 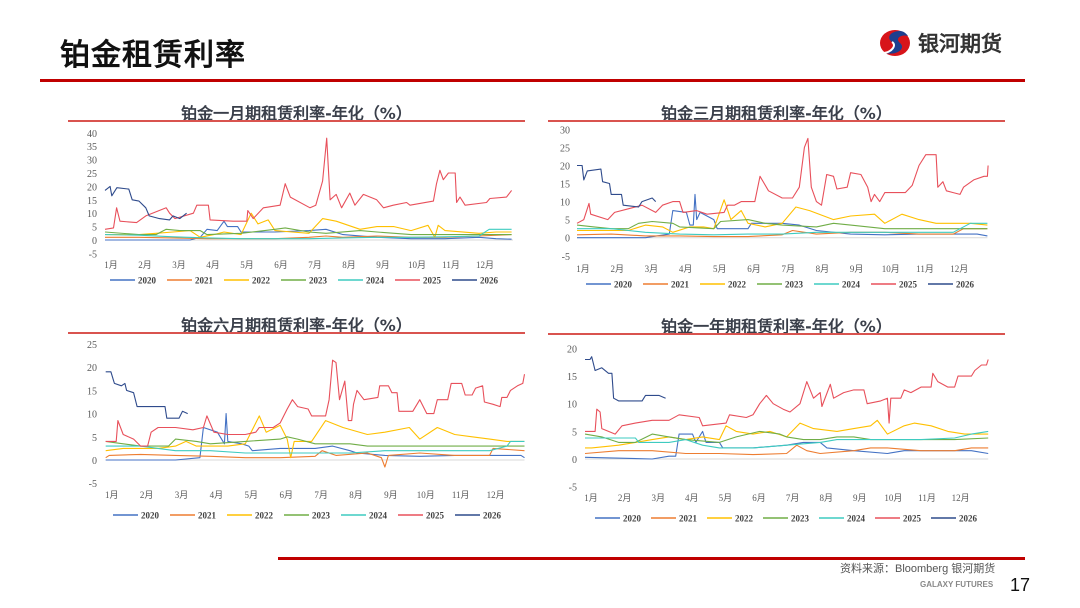 What do you see at coordinates (532, 80) in the screenshot?
I see `header-divider` at bounding box center [532, 80].